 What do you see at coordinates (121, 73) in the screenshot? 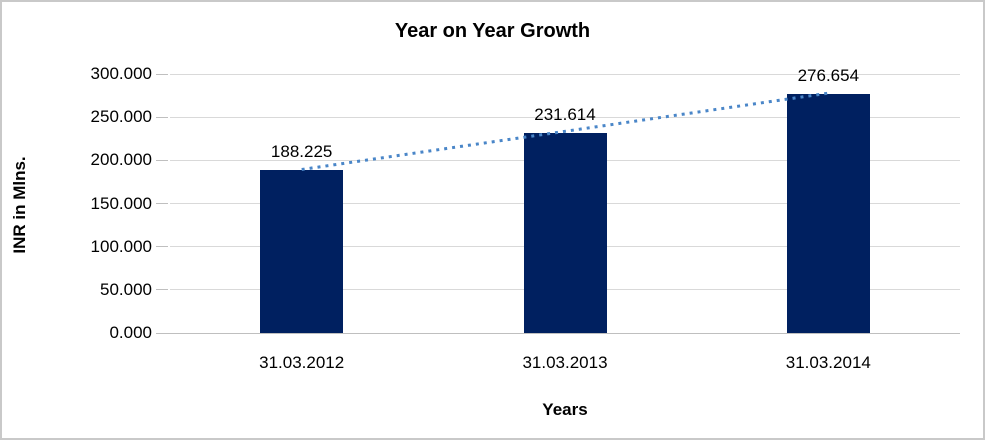
I see `y-tick-label: 300.000` at bounding box center [121, 73].